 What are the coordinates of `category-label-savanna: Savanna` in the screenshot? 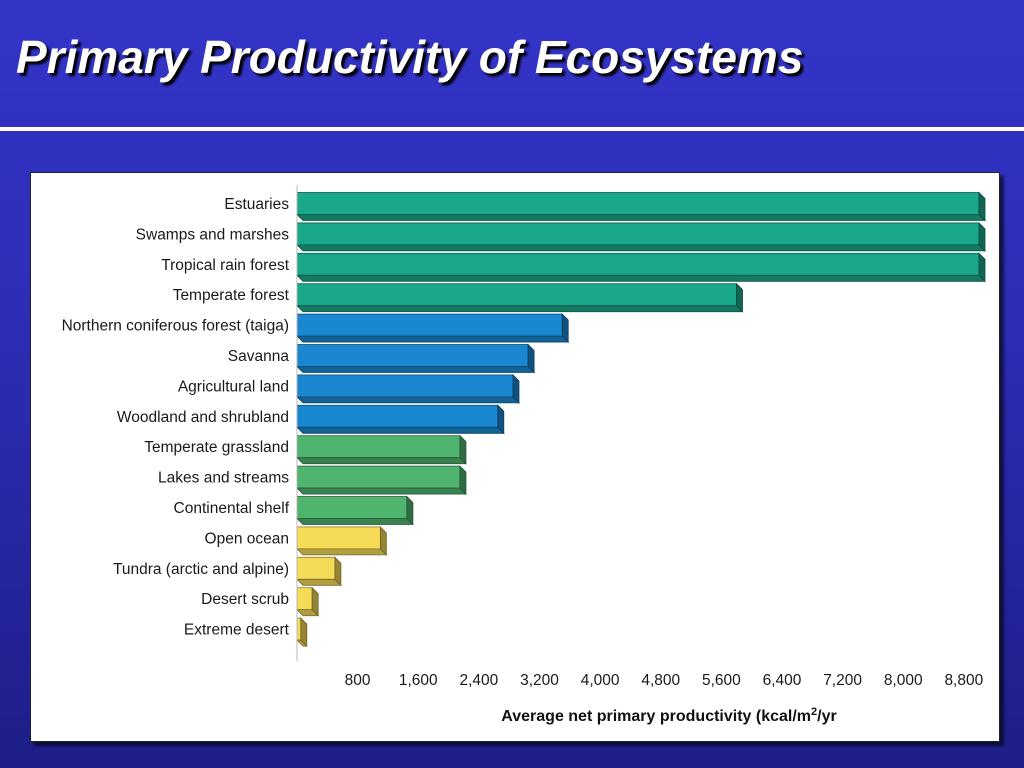 It's located at (259, 356).